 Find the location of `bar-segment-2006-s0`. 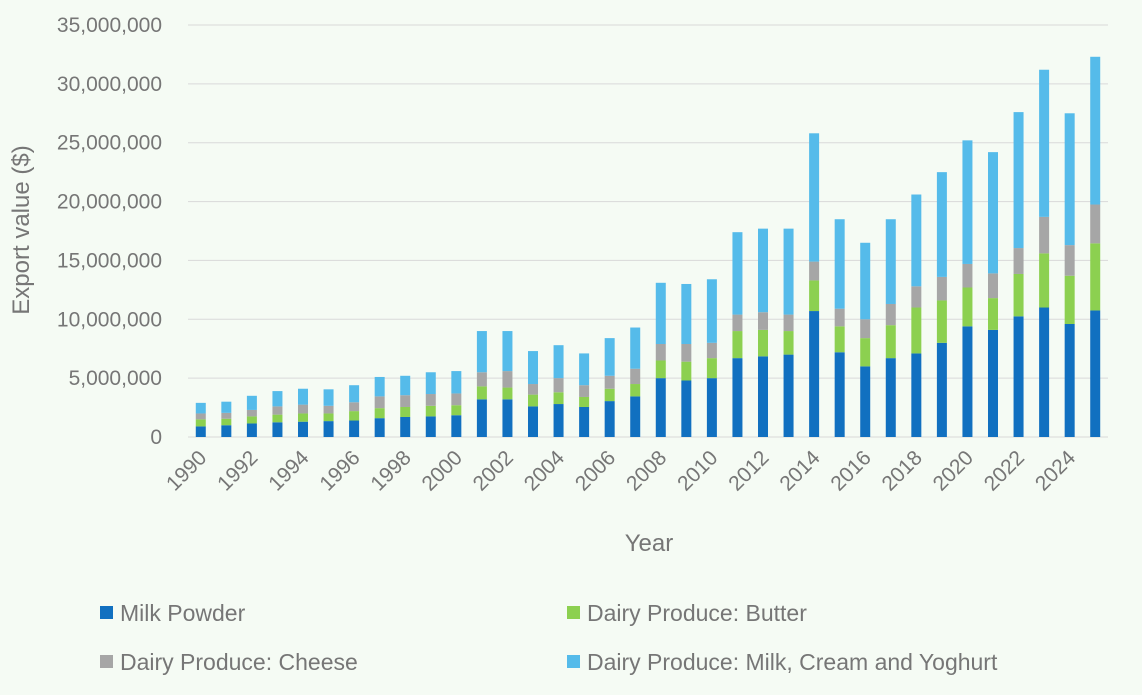

bar-segment-2006-s0 is located at coordinates (609, 419).